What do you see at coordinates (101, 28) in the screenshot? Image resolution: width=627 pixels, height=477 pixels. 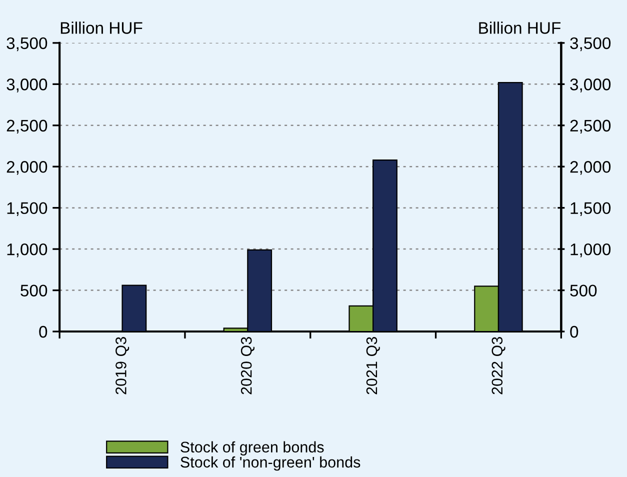 I see `y-axis-title: Billion HUF` at bounding box center [101, 28].